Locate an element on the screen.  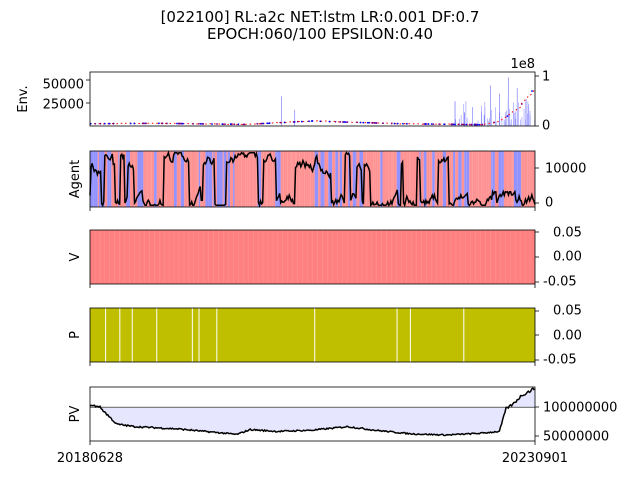
env-price-line is located at coordinates (312, 106).